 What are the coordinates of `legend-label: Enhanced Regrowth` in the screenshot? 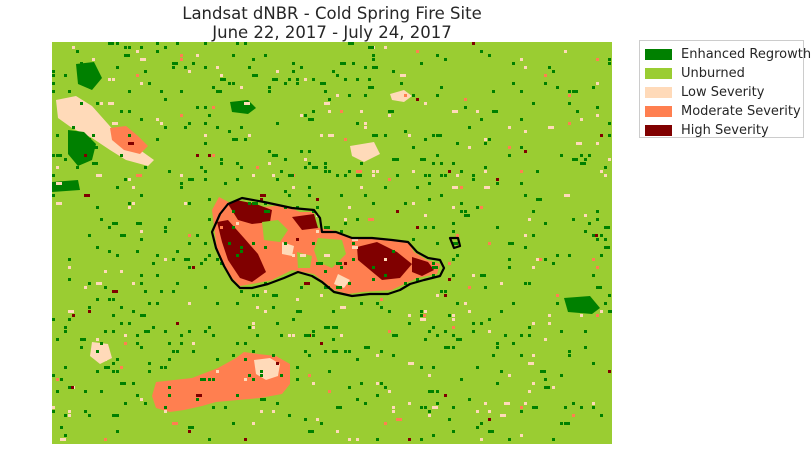 It's located at (746, 54).